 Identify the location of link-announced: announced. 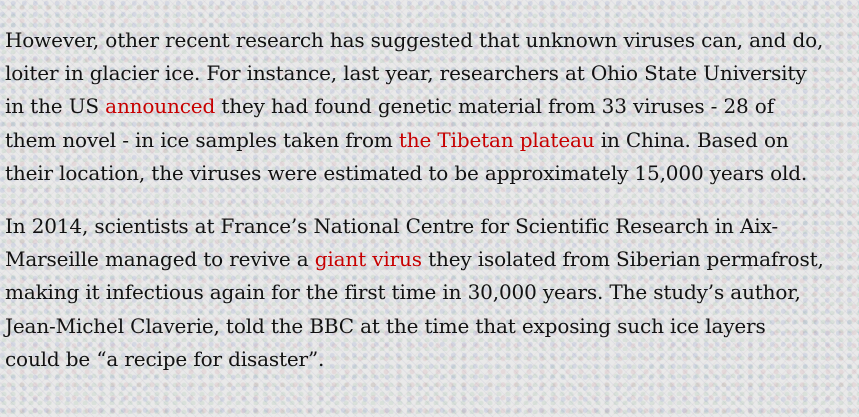
(160, 106).